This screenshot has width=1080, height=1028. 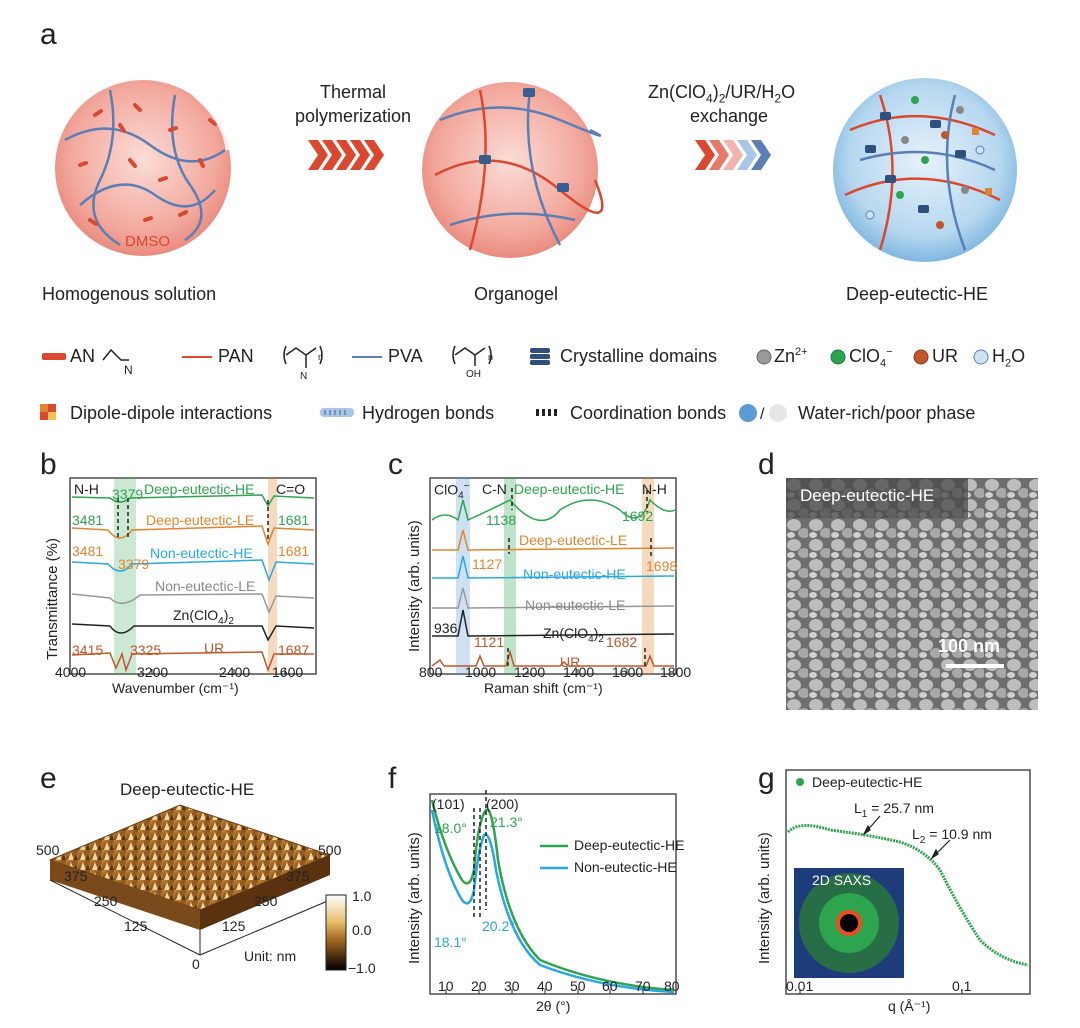 I want to click on legend-pan: PAN, so click(x=236, y=356).